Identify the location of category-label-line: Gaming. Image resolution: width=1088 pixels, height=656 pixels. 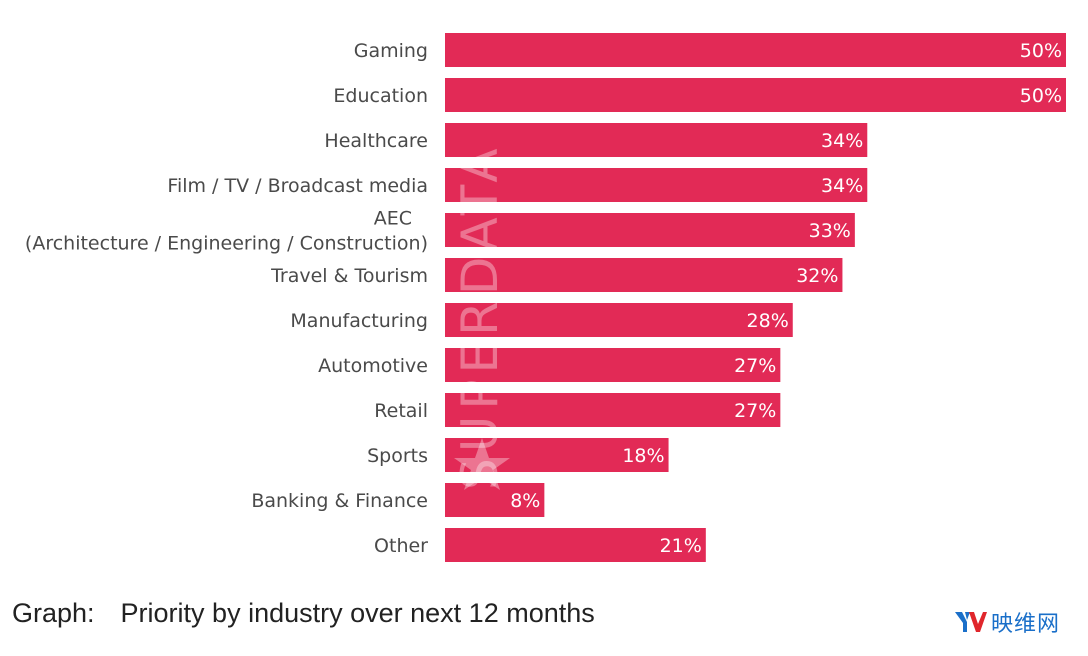
(391, 51).